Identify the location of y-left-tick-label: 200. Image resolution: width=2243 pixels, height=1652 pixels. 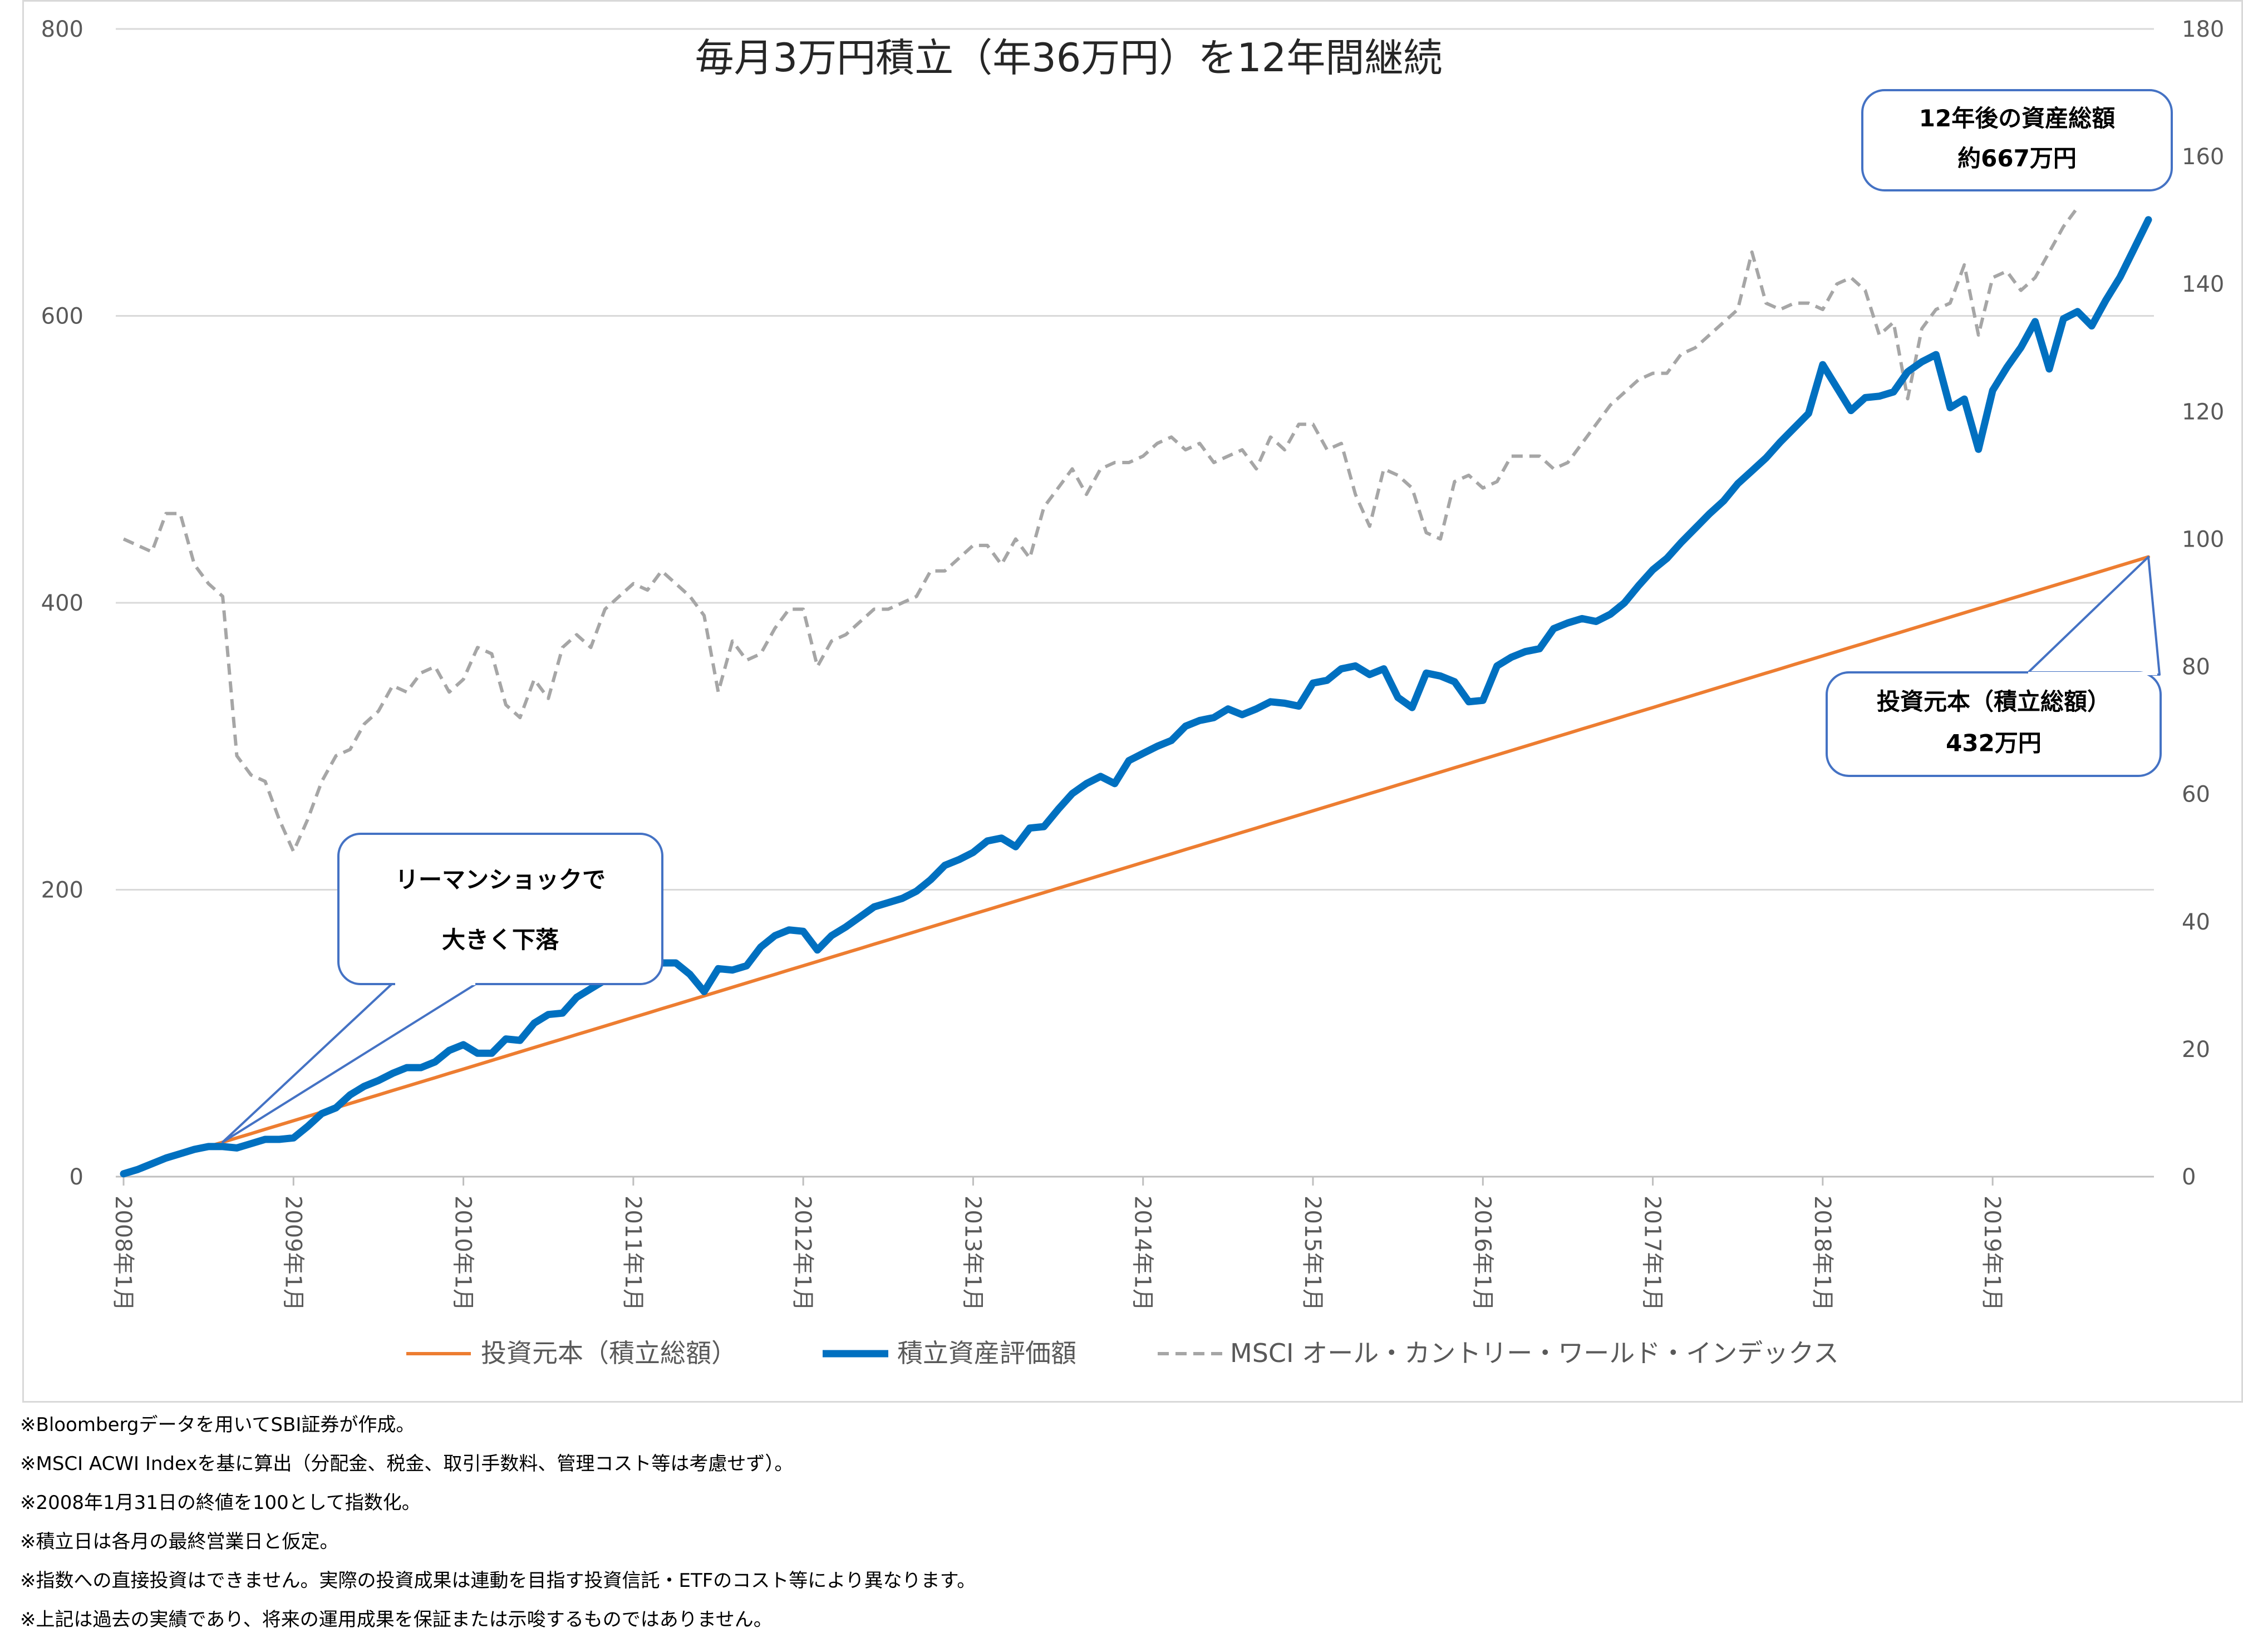
(62, 890).